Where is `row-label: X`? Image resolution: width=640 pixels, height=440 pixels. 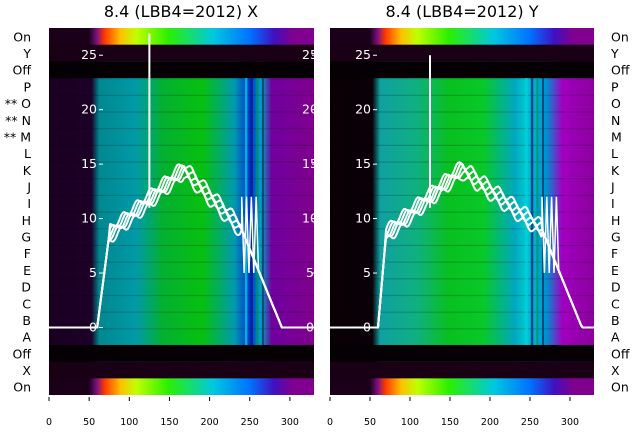 row-label: X is located at coordinates (615, 370).